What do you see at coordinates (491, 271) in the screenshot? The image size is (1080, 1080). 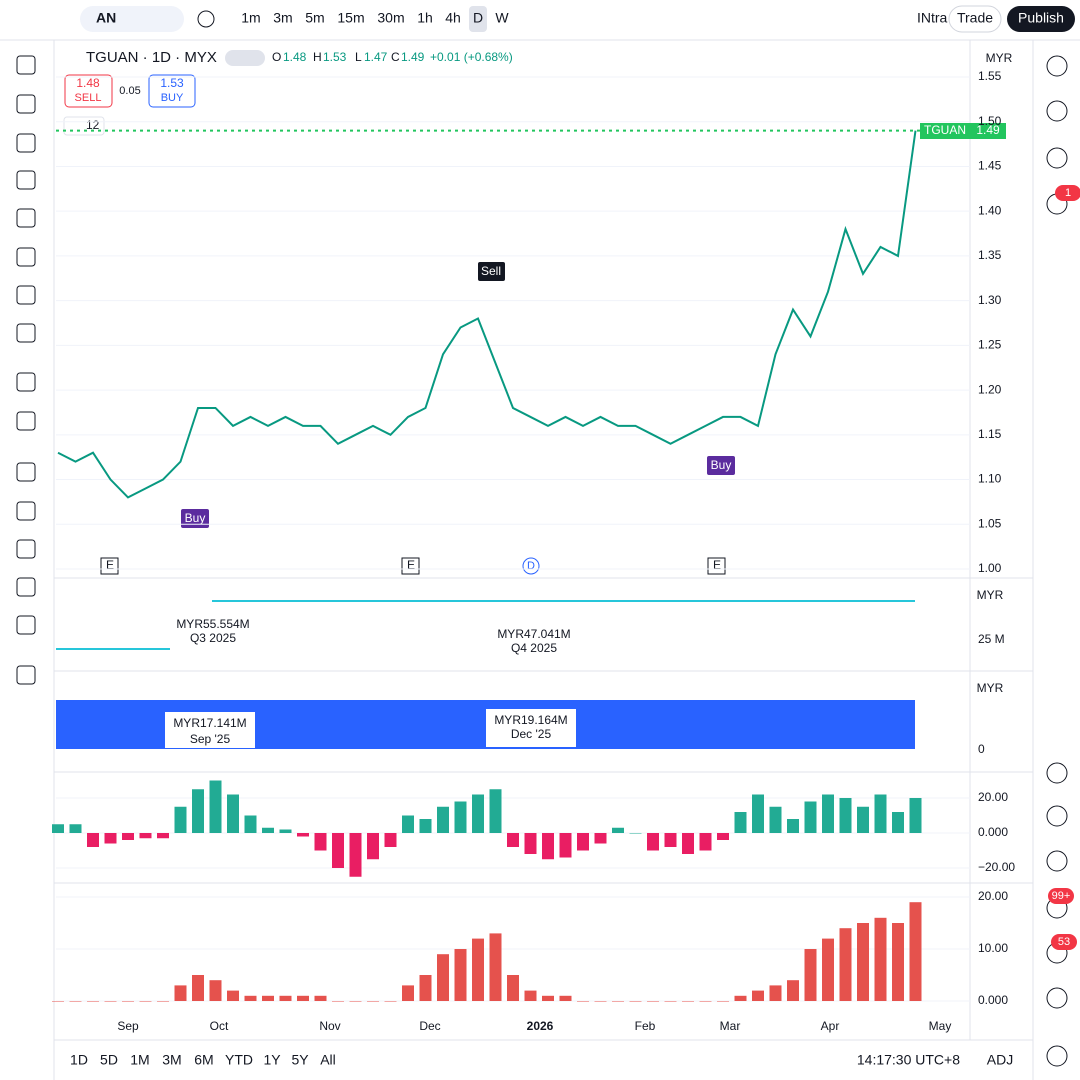 I see `sell-signal-bg` at bounding box center [491, 271].